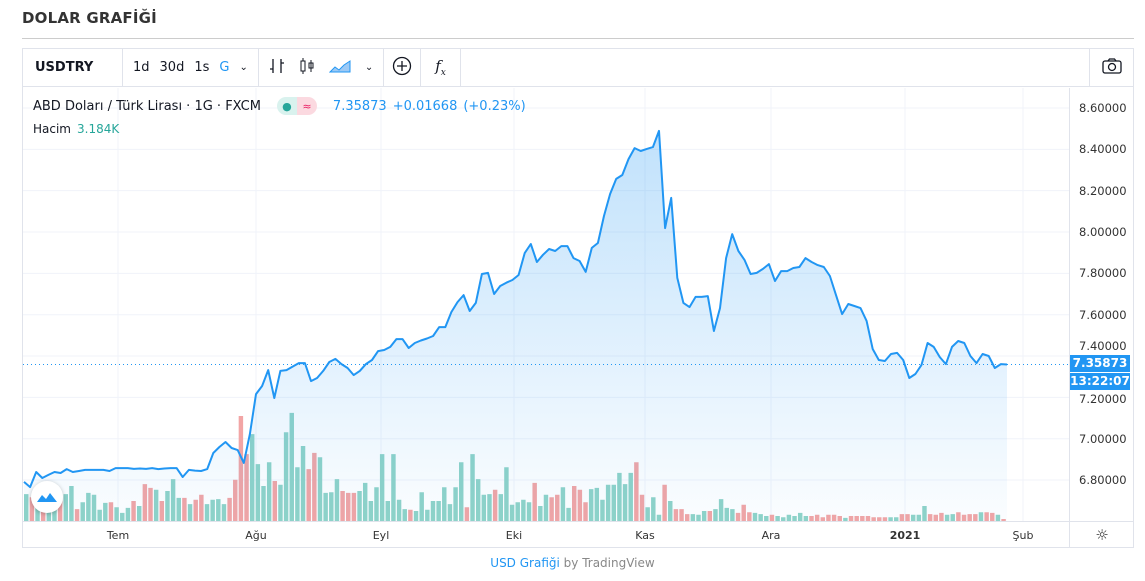  I want to click on add-indicator-button, so click(403, 67).